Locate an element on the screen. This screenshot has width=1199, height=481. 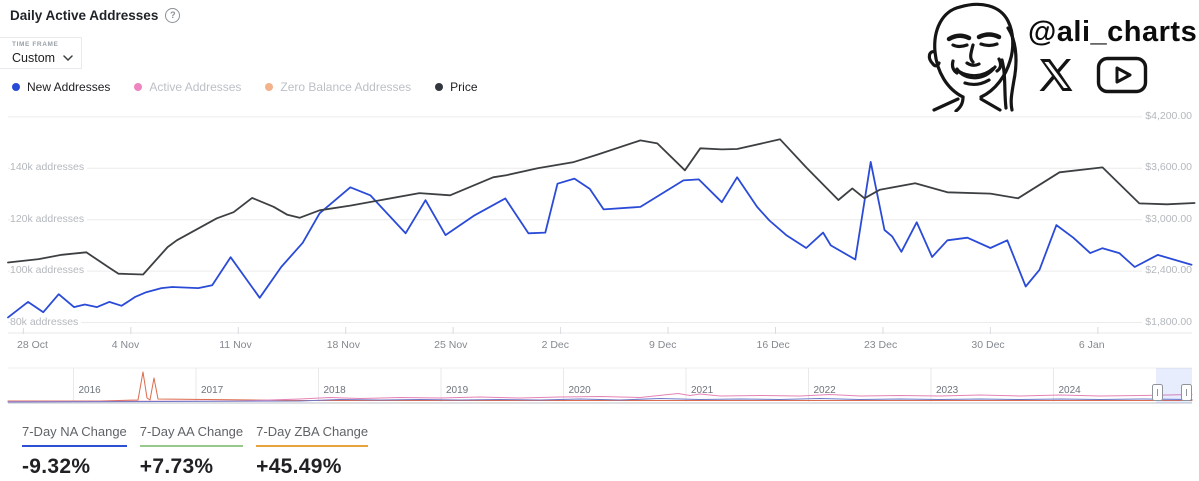
y-axis-label-right: $4,200.00 is located at coordinates (1167, 115).